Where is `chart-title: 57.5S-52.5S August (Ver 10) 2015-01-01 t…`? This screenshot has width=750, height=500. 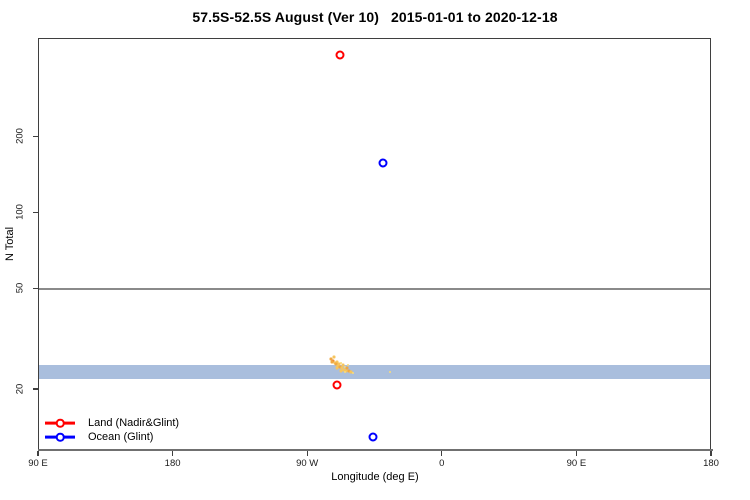 chart-title: 57.5S-52.5S August (Ver 10) 2015-01-01 t… is located at coordinates (375, 17).